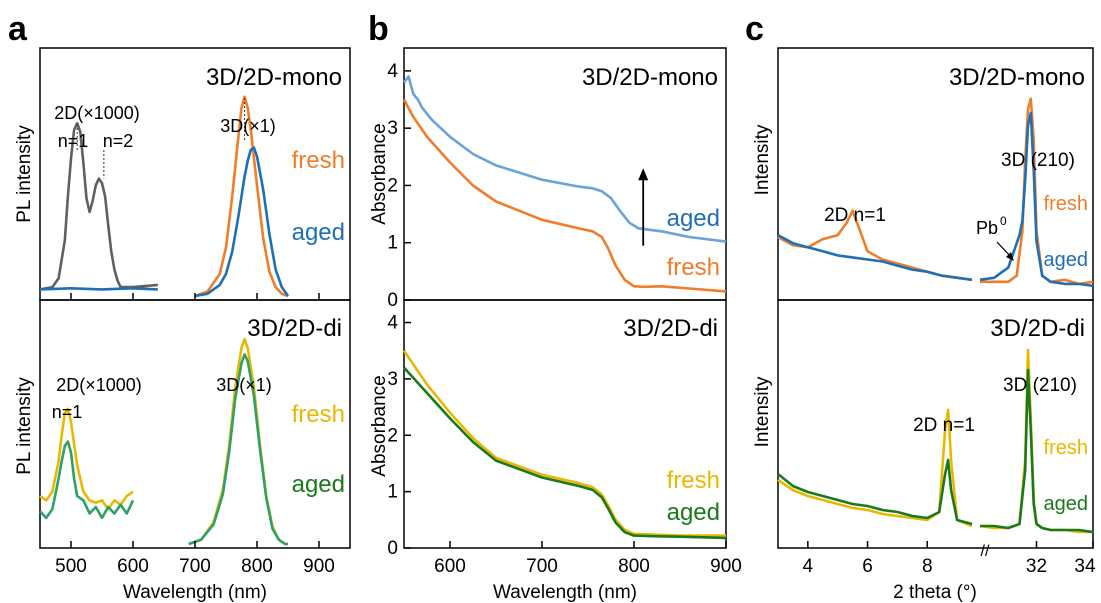  Describe the element at coordinates (274, 77) in the screenshot. I see `panel-a-top-title: 3D/2D-mono` at that location.